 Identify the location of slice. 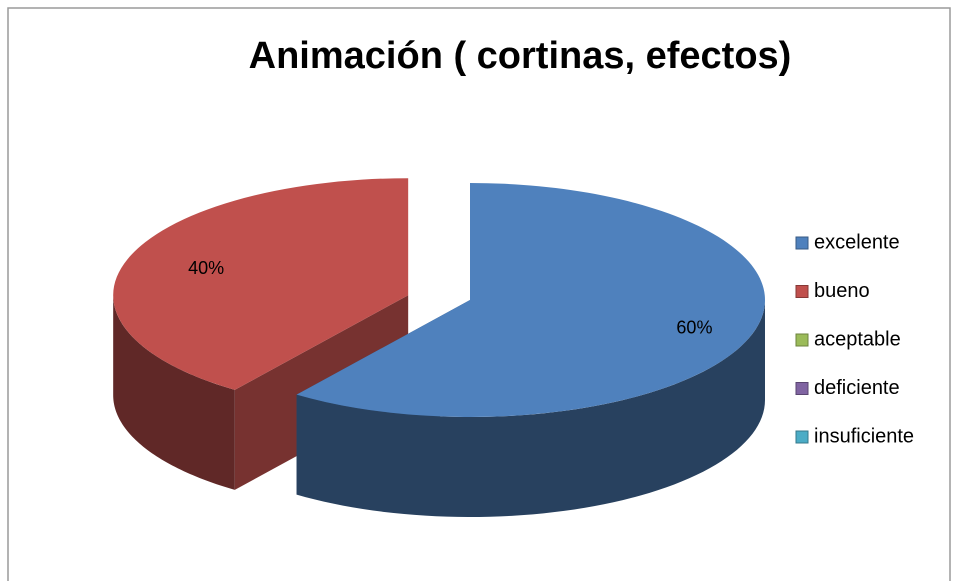
(261, 284).